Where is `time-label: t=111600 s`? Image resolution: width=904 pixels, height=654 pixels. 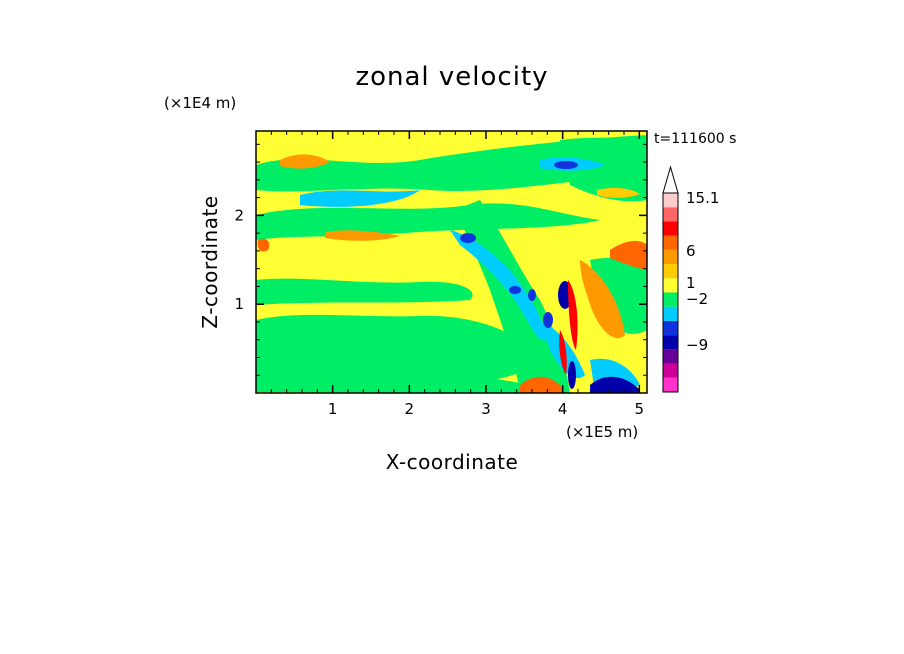 time-label: t=111600 s is located at coordinates (695, 139).